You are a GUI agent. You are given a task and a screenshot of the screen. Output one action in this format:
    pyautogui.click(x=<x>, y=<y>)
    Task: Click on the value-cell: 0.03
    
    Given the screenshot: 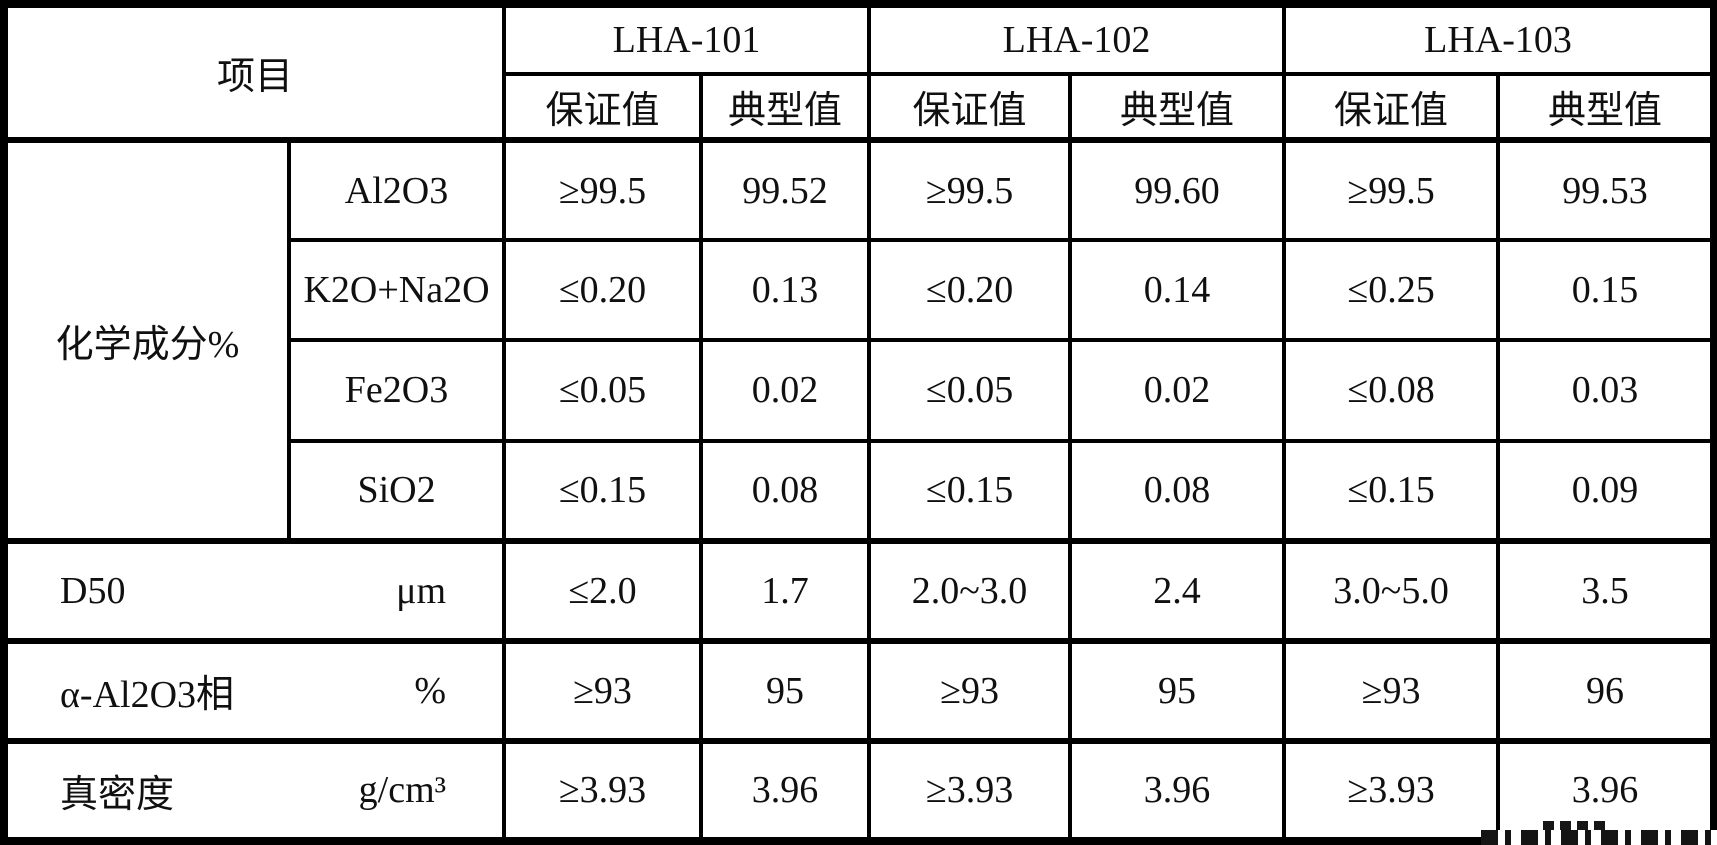 What is the action you would take?
    pyautogui.click(x=1606, y=390)
    